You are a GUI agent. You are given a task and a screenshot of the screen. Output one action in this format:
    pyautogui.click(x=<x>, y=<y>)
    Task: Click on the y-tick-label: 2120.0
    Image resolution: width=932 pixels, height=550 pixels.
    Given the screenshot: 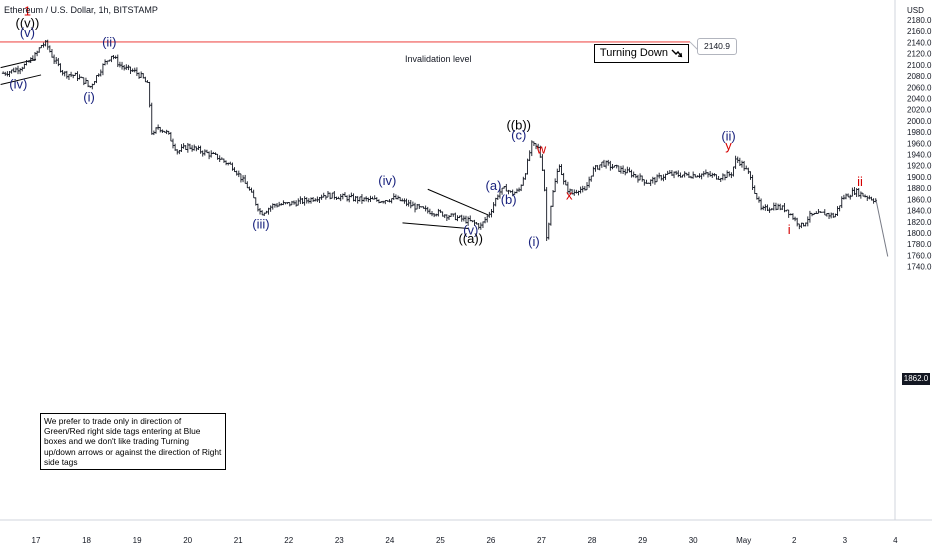 What is the action you would take?
    pyautogui.click(x=919, y=54)
    